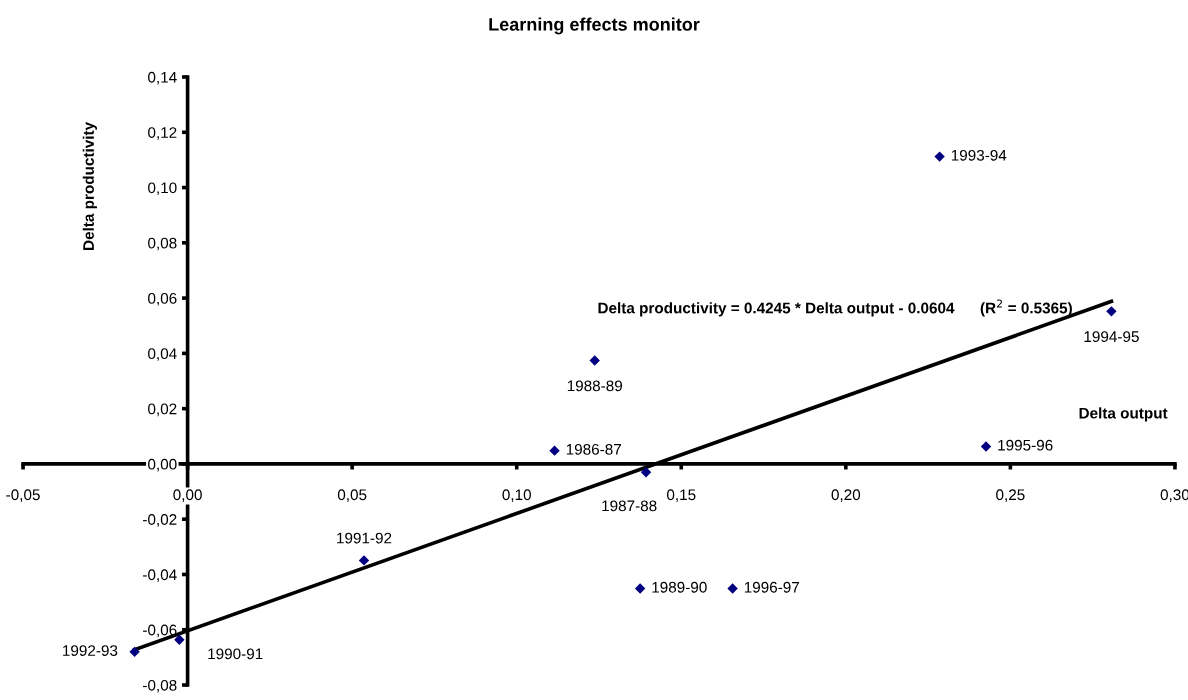  What do you see at coordinates (235, 654) in the screenshot?
I see `annotation: 1990-91` at bounding box center [235, 654].